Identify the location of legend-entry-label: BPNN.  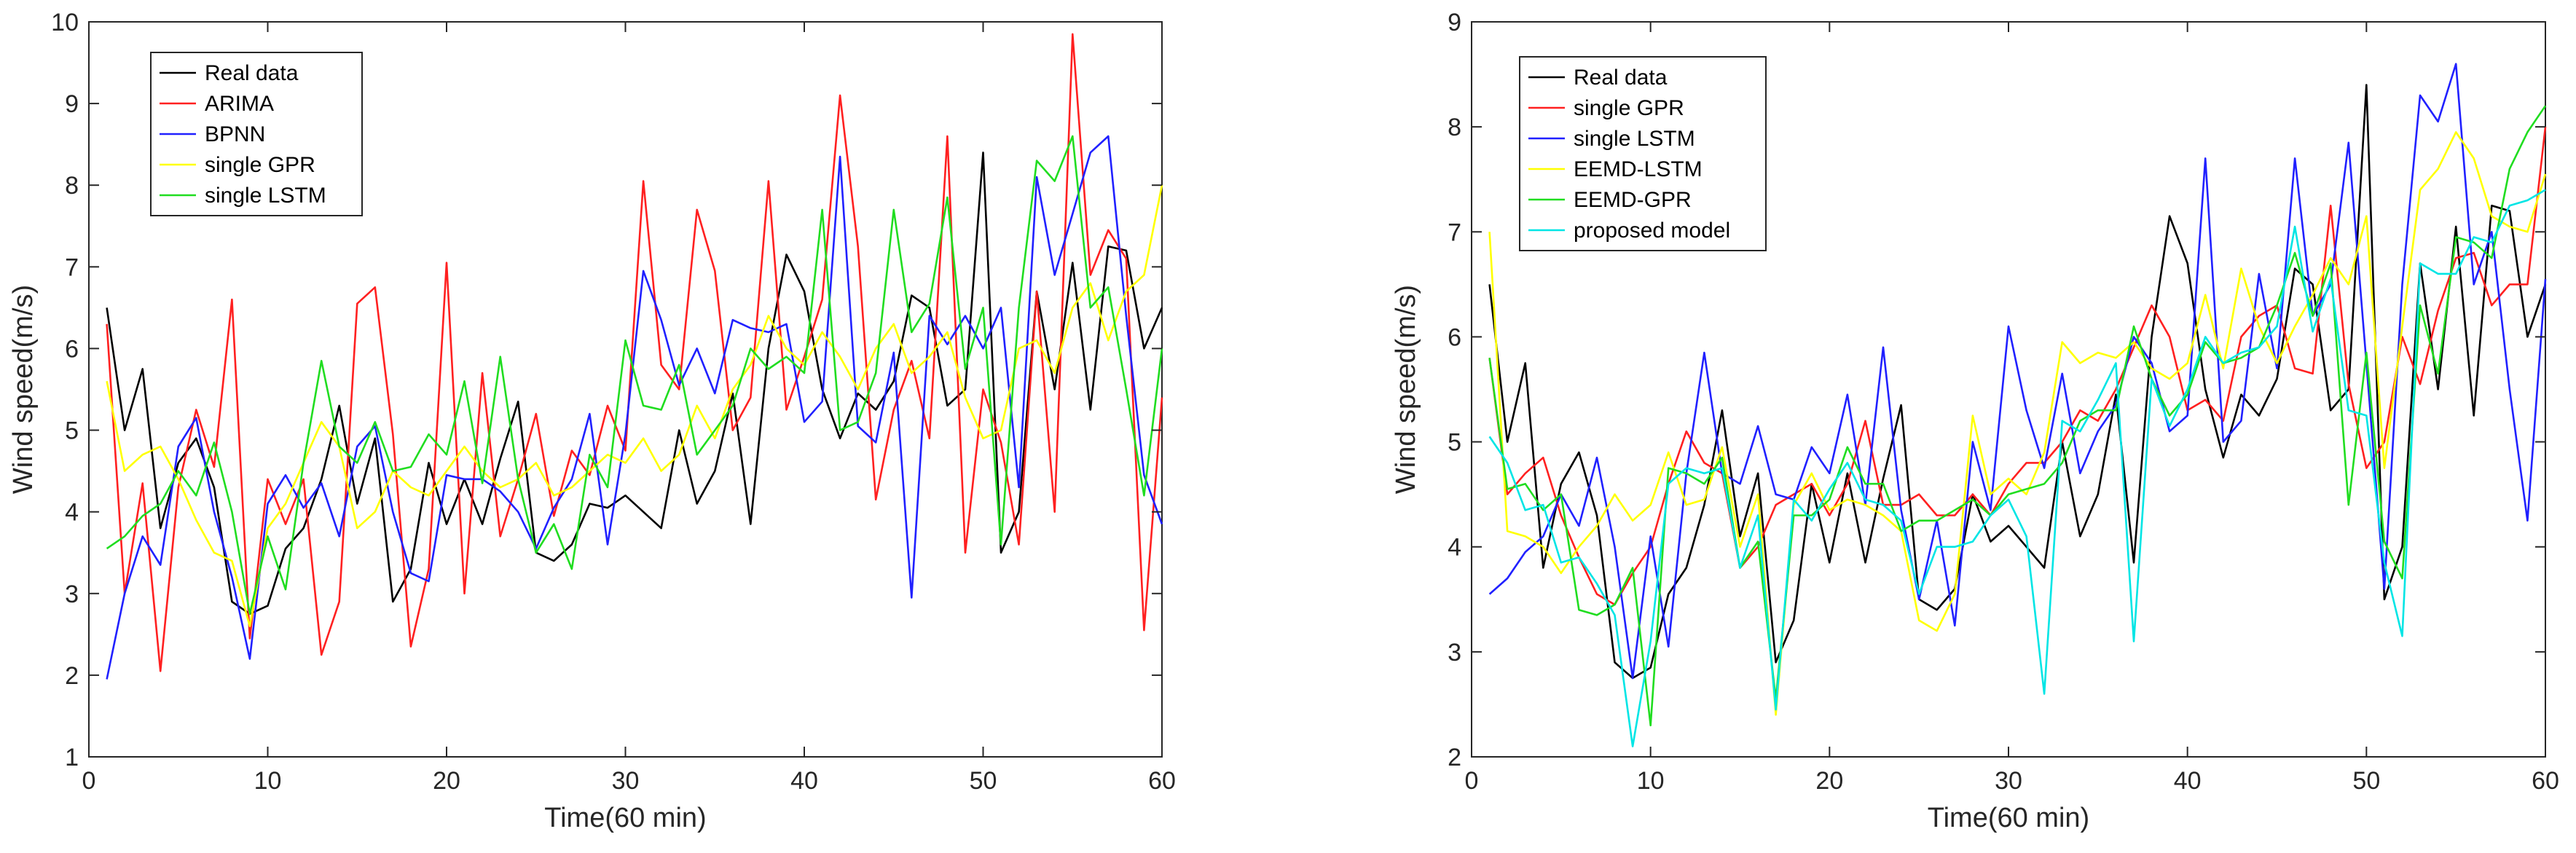
(235, 134).